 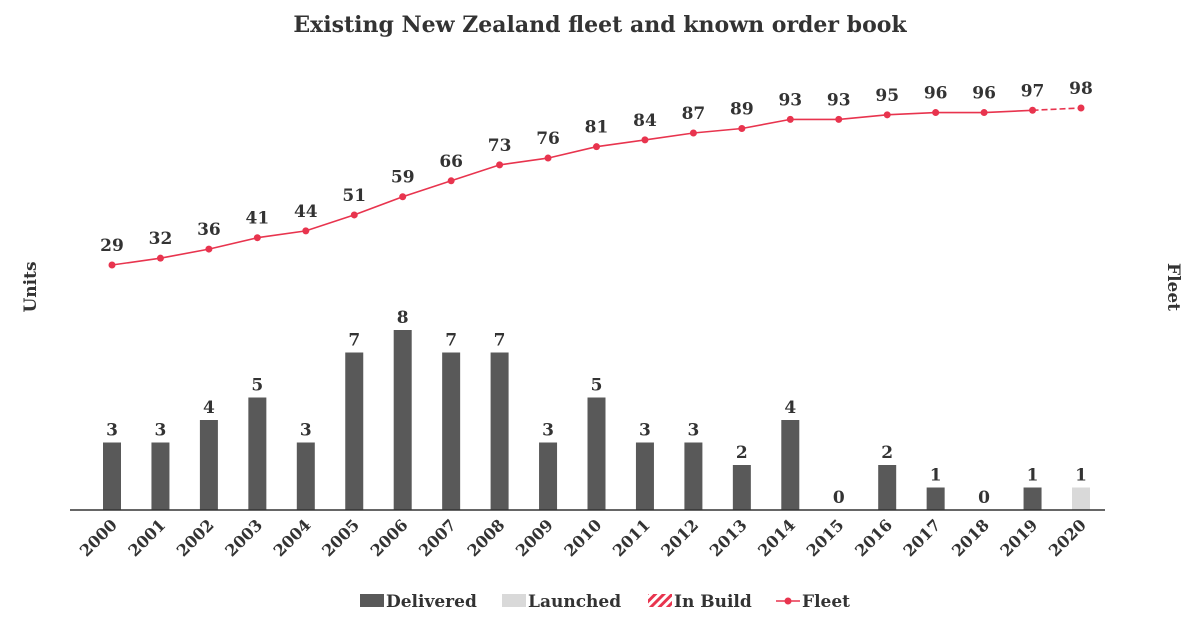 What do you see at coordinates (257, 453) in the screenshot?
I see `bar-delivered-2003` at bounding box center [257, 453].